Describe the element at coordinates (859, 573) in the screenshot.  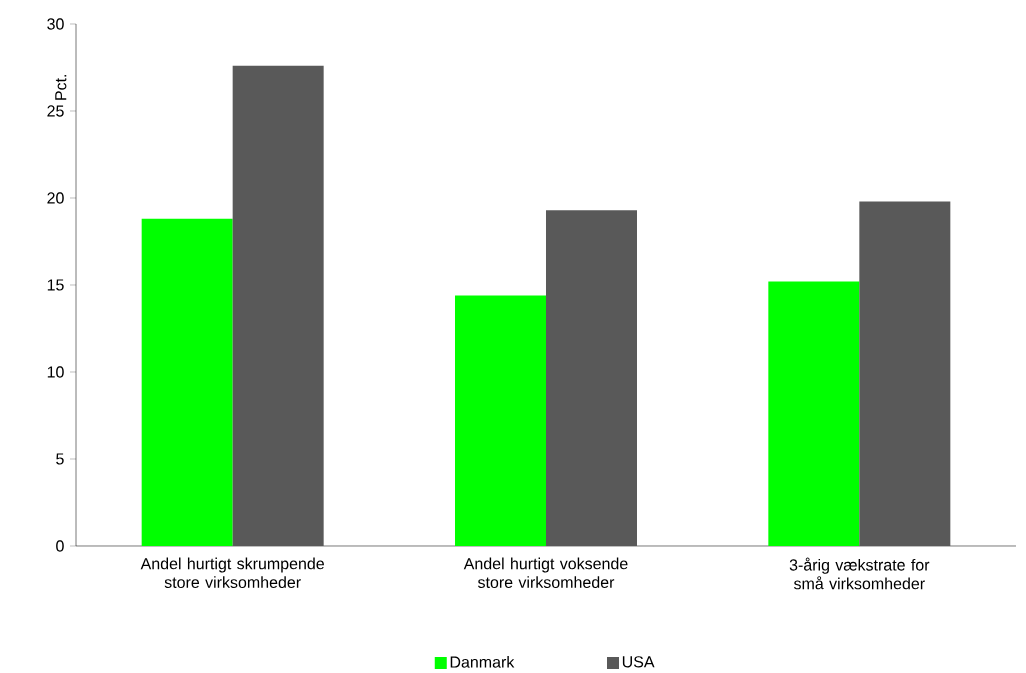
I see `x-tick-label: 3-årig vækstrate for små virksomheder` at that location.